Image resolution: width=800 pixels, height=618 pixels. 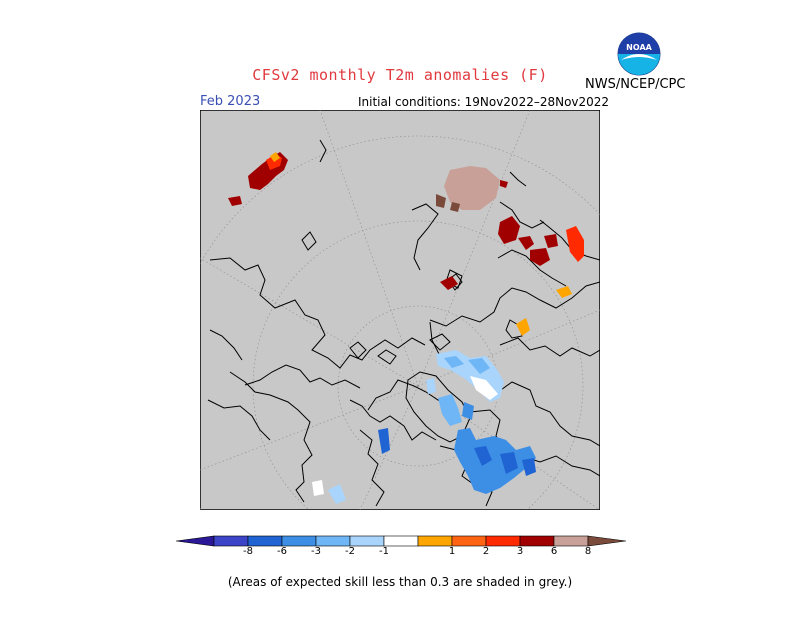 I want to click on colorbar-tick-label: -1, so click(x=384, y=551).